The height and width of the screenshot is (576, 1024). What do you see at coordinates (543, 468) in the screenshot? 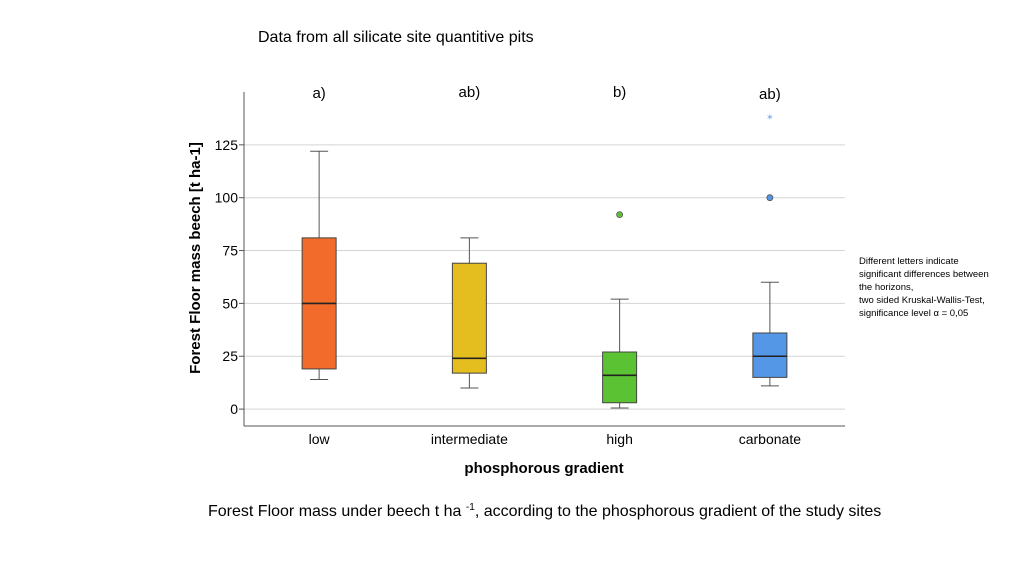
I see `x-axis-label: phosphorous gradient` at bounding box center [543, 468].